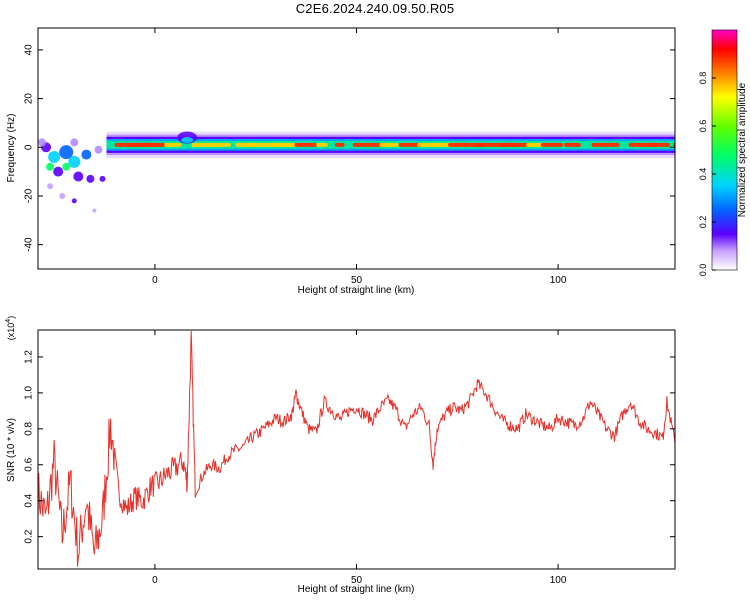  Describe the element at coordinates (703, 174) in the screenshot. I see `colorbar-tick-label: 0.4` at that location.